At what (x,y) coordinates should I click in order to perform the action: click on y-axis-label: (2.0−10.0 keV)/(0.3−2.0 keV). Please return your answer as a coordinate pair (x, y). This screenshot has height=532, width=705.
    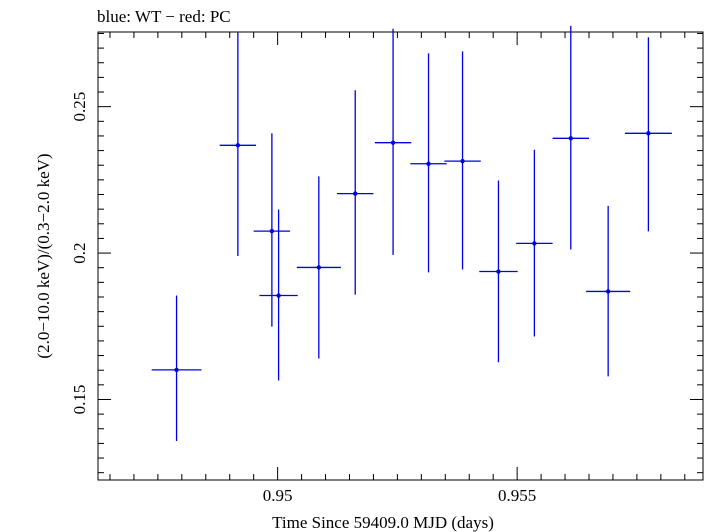
    Looking at the image, I should click on (43, 255).